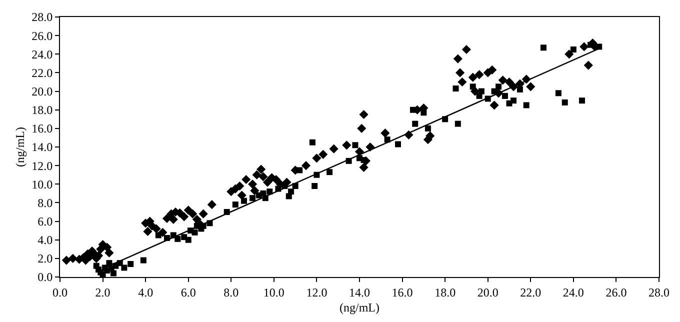  Describe the element at coordinates (19, 147) in the screenshot. I see `y-axis-title: (ng/mL)` at that location.